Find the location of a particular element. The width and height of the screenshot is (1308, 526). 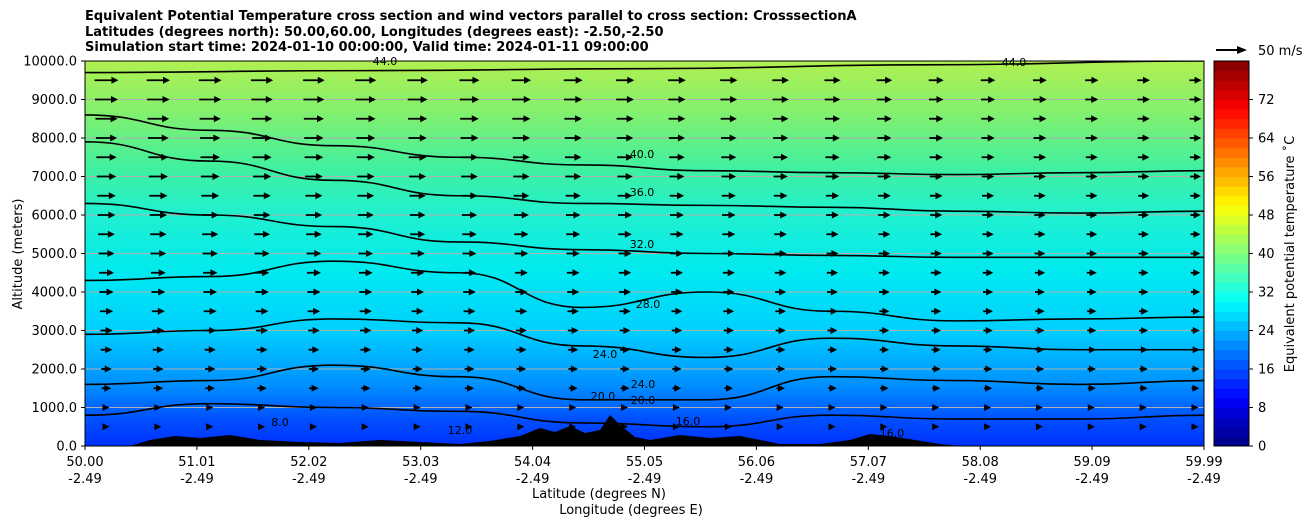

colorbar-tick-label: 56 is located at coordinates (1266, 177).